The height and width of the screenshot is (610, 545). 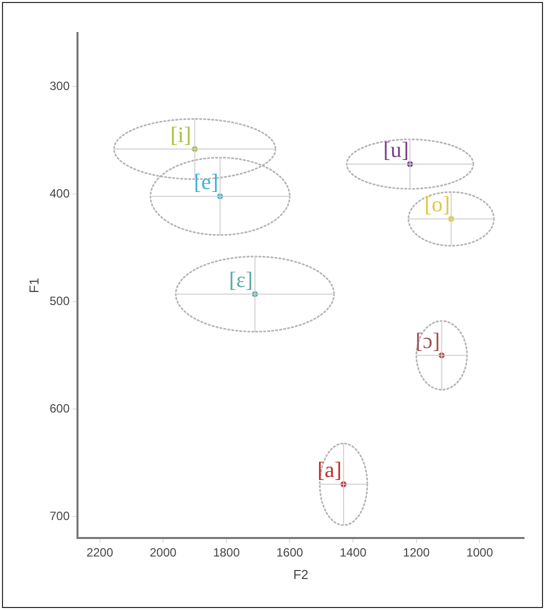 What do you see at coordinates (416, 553) in the screenshot?
I see `x-tick-label: 1200` at bounding box center [416, 553].